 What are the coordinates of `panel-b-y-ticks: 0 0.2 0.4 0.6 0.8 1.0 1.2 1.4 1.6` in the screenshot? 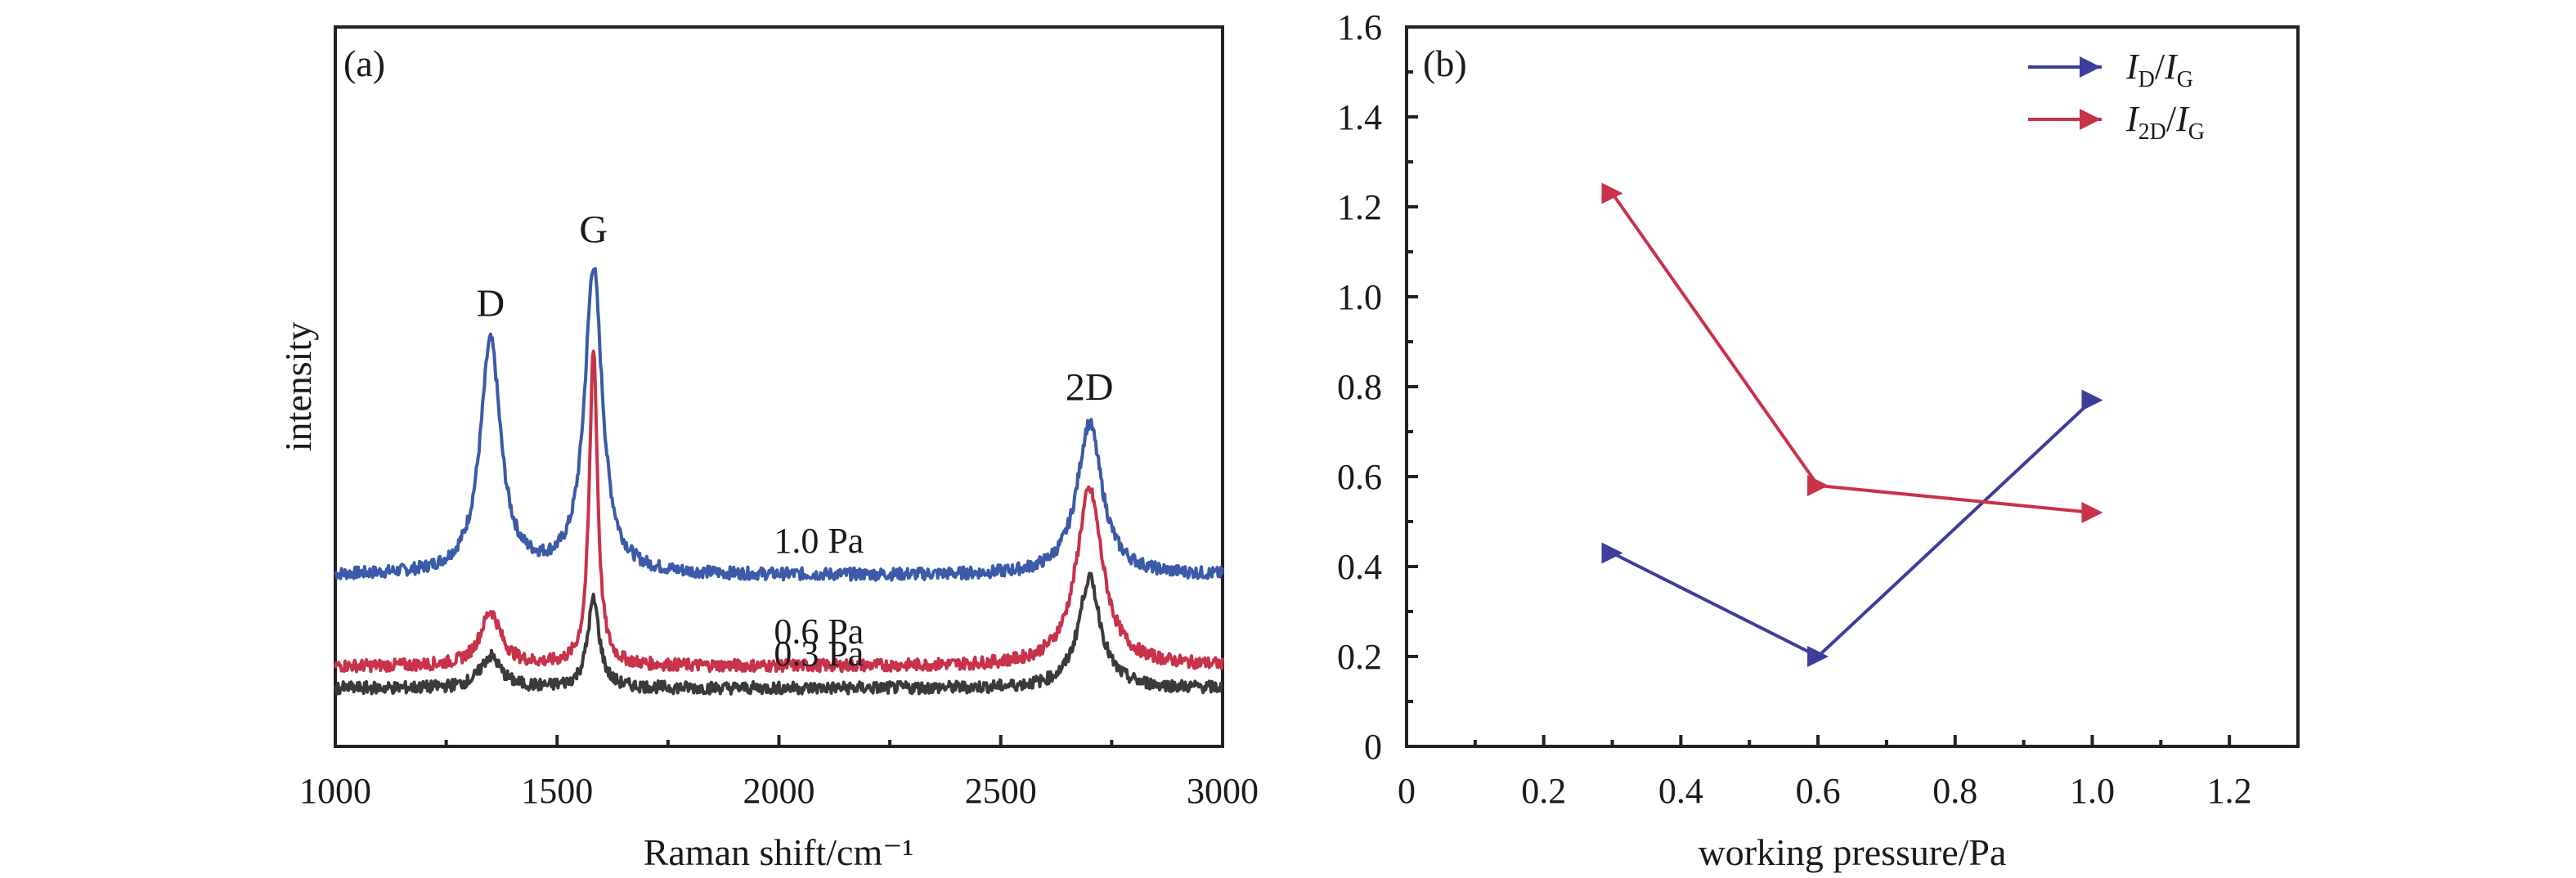 It's located at (1378, 387).